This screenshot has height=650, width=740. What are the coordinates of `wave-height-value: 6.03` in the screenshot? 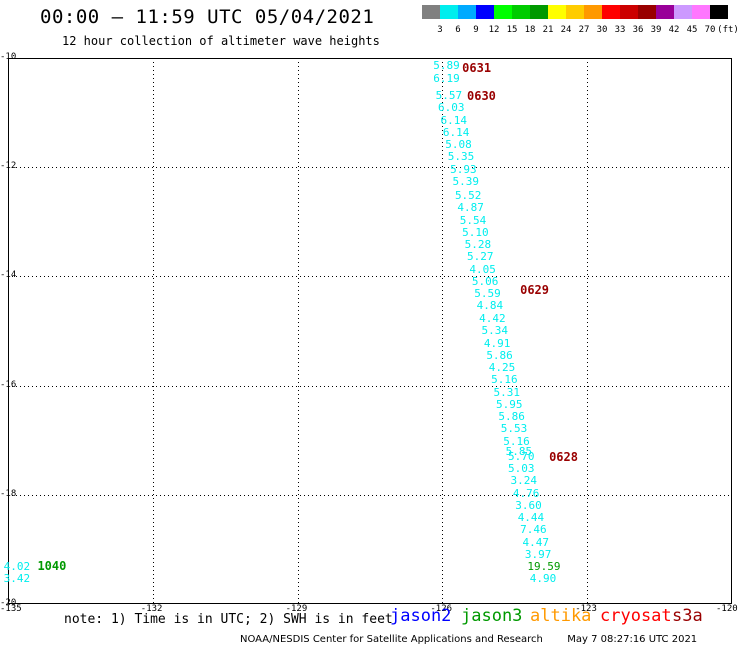 It's located at (451, 108).